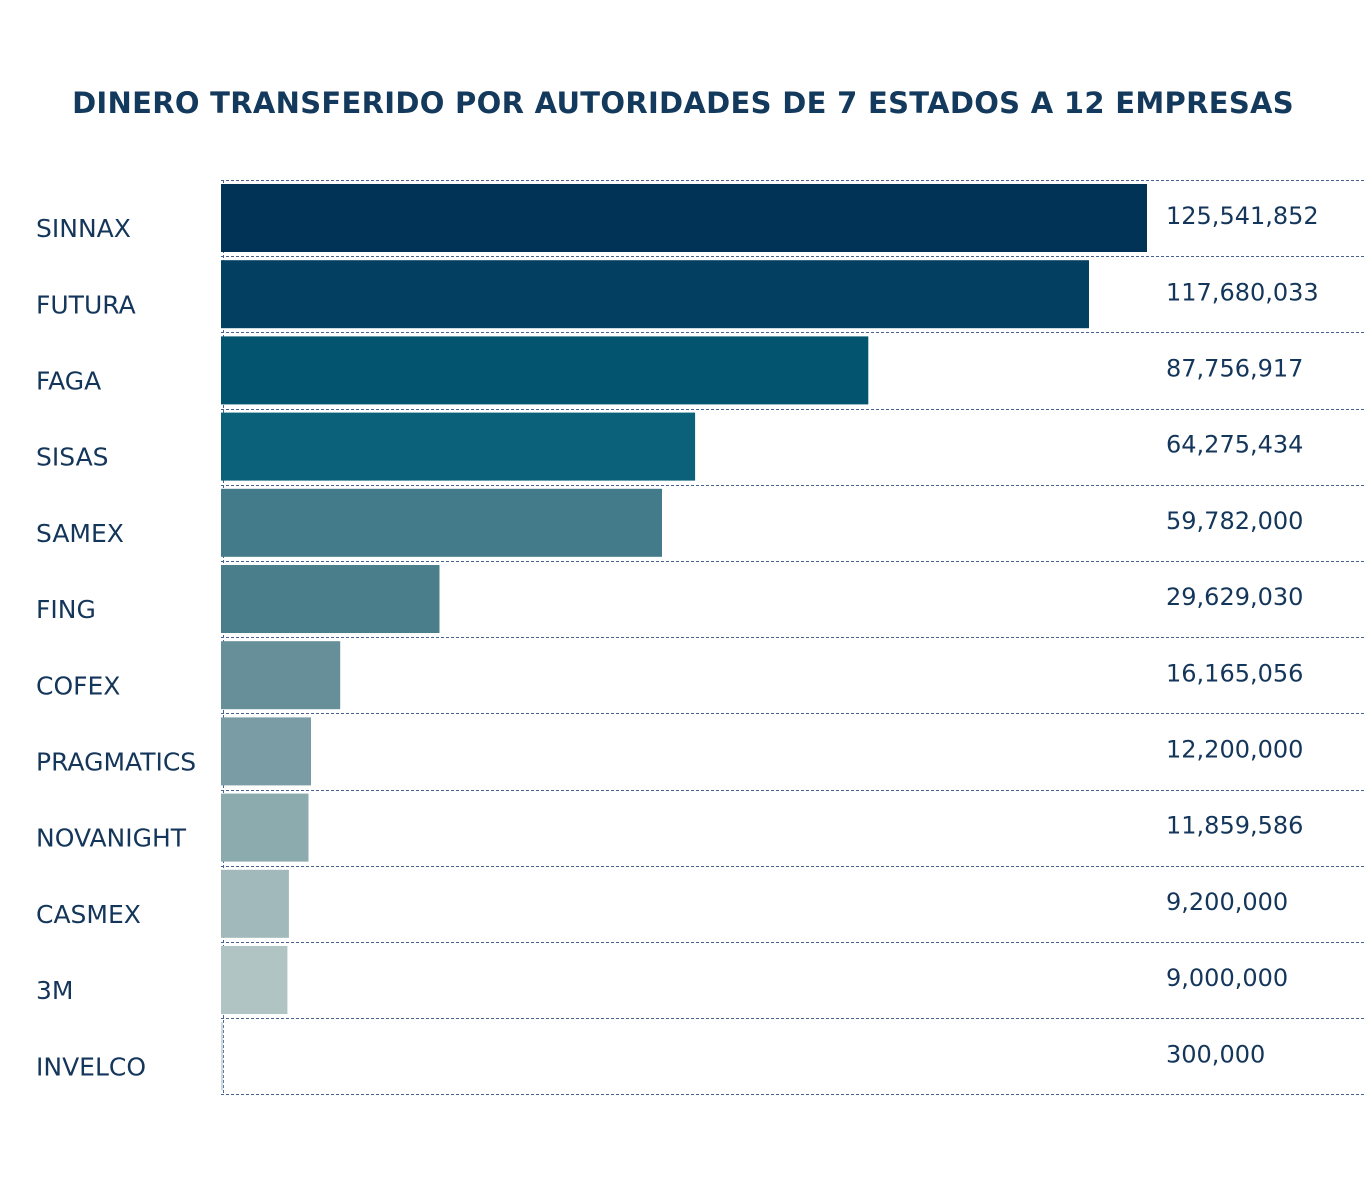 The width and height of the screenshot is (1366, 1200). What do you see at coordinates (1234, 445) in the screenshot?
I see `value-label: 64,275,434` at bounding box center [1234, 445].